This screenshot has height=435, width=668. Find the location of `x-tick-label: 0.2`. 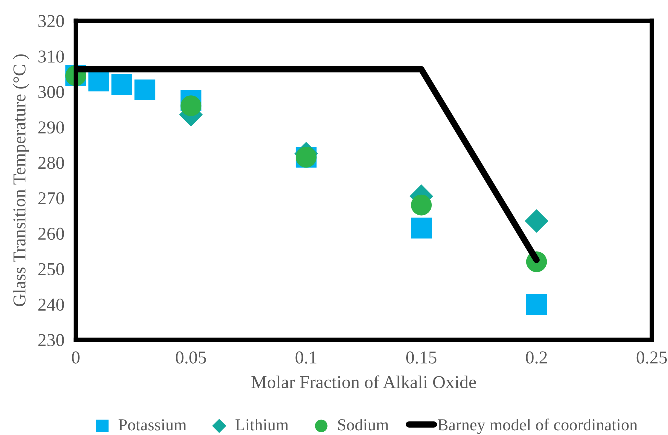

x-tick-label: 0.2 is located at coordinates (537, 358).